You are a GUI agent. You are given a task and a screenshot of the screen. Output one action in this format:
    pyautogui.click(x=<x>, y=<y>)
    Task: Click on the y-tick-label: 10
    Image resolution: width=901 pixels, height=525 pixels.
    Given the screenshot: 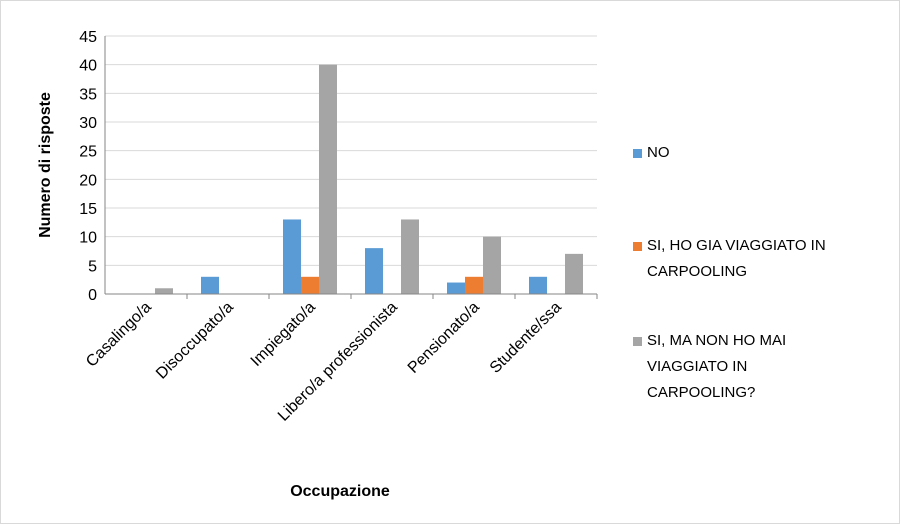 What is the action you would take?
    pyautogui.click(x=88, y=238)
    